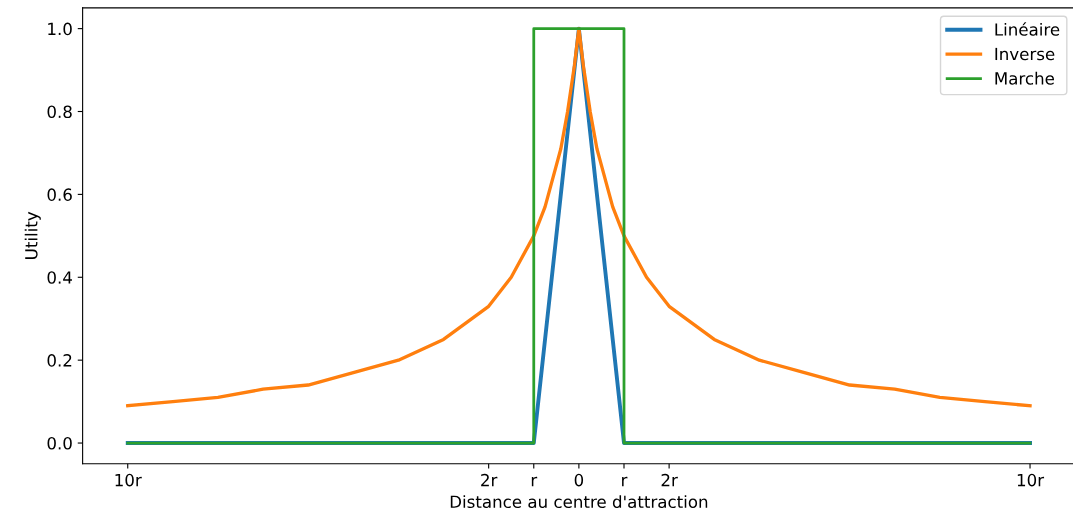  I want to click on x-axis-title: Distance au centre d'attraction, so click(579, 502).